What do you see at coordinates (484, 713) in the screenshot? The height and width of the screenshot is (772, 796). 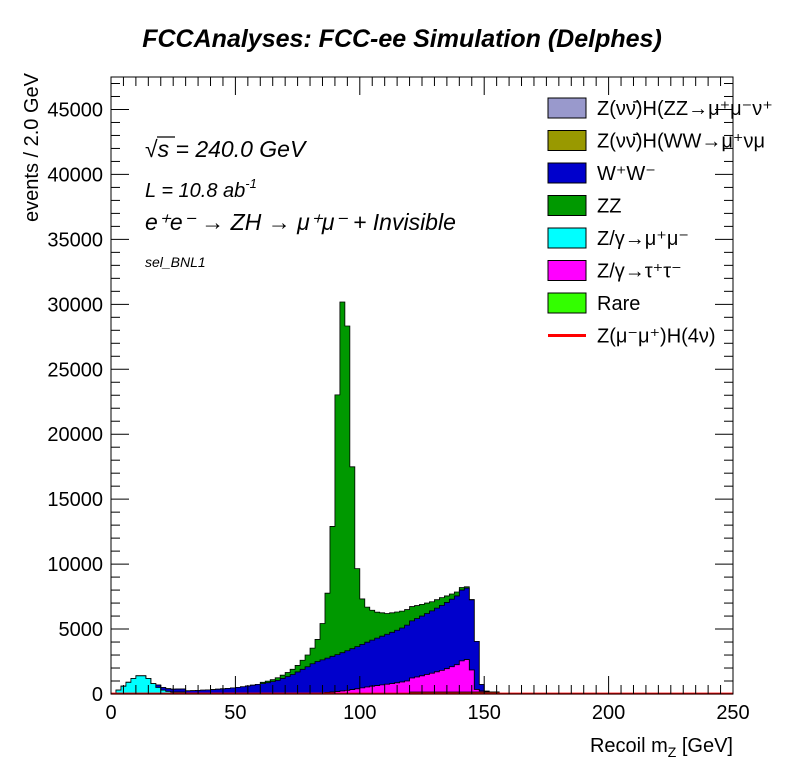 I see `x-tick-label: 150` at bounding box center [484, 713].